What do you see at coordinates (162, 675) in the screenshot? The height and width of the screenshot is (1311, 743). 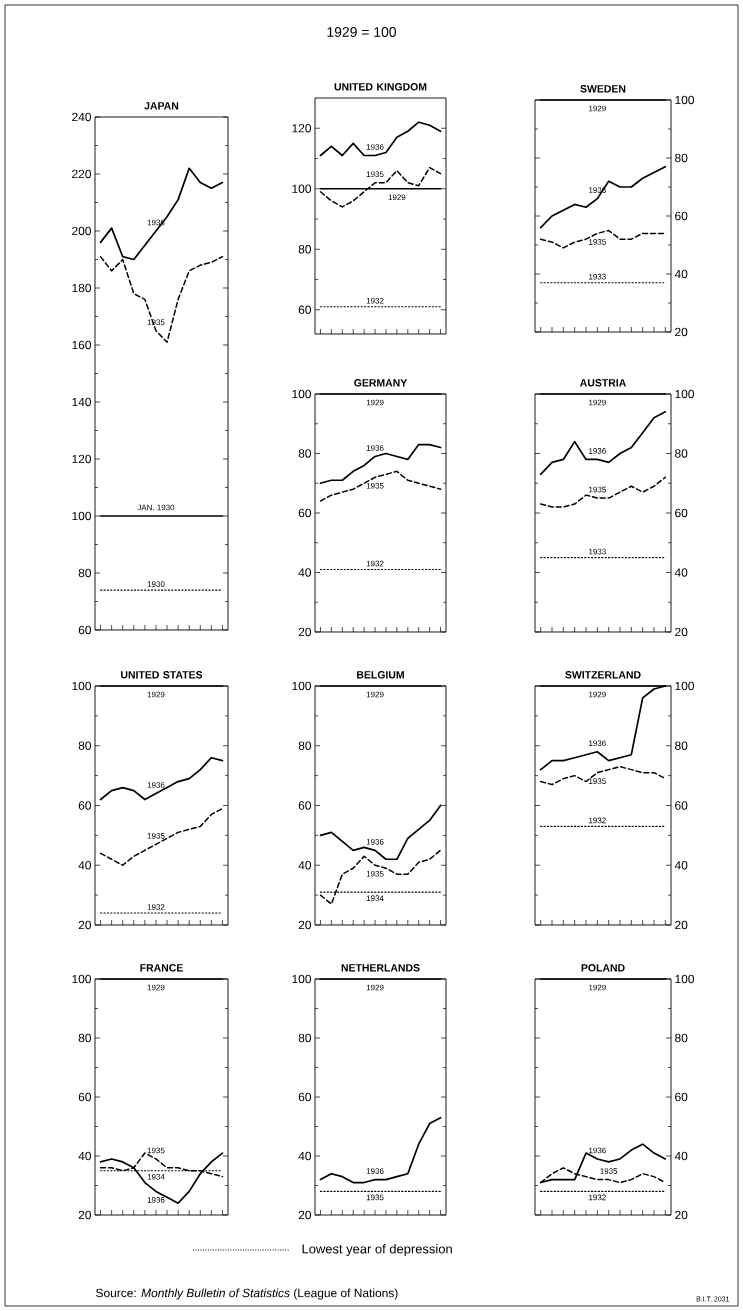 I see `chart-title: UNITED STATES` at bounding box center [162, 675].